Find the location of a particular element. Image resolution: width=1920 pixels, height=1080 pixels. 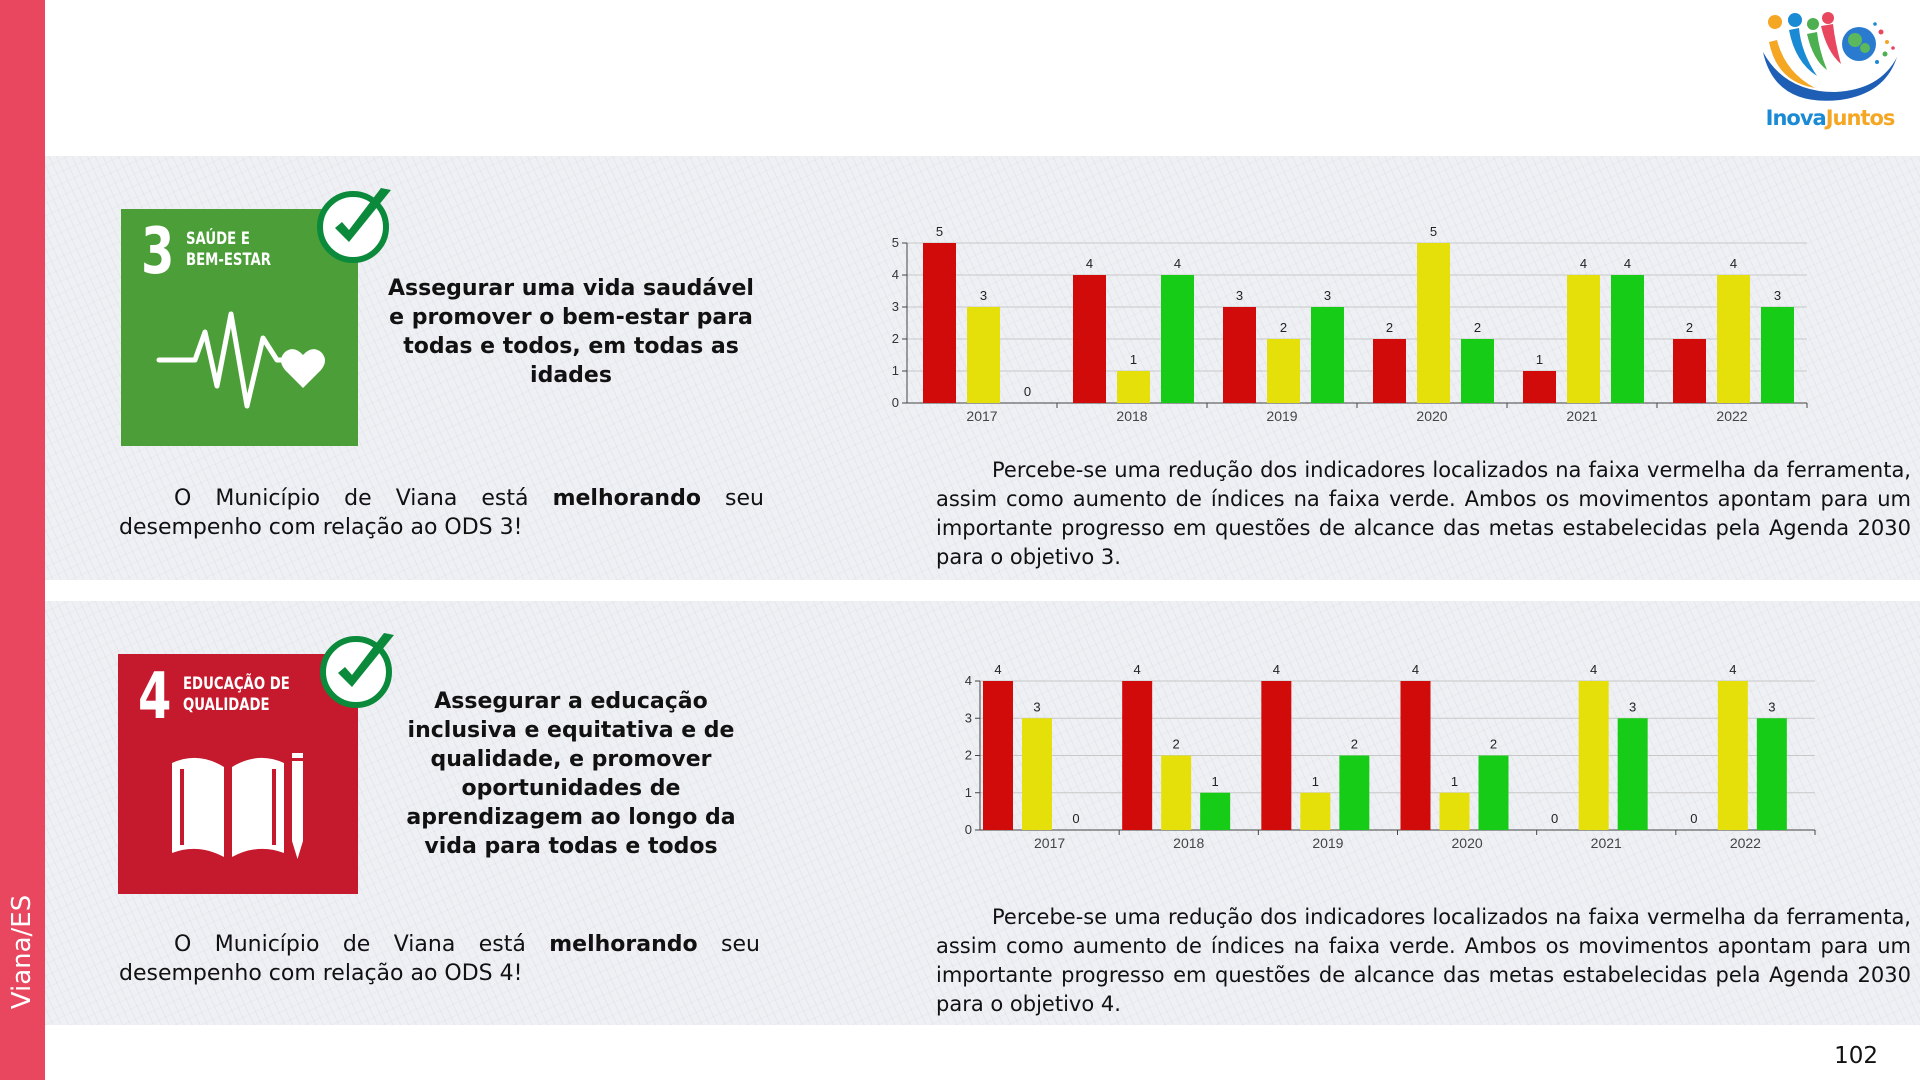

y-tick-label: 5 is located at coordinates (895, 242).